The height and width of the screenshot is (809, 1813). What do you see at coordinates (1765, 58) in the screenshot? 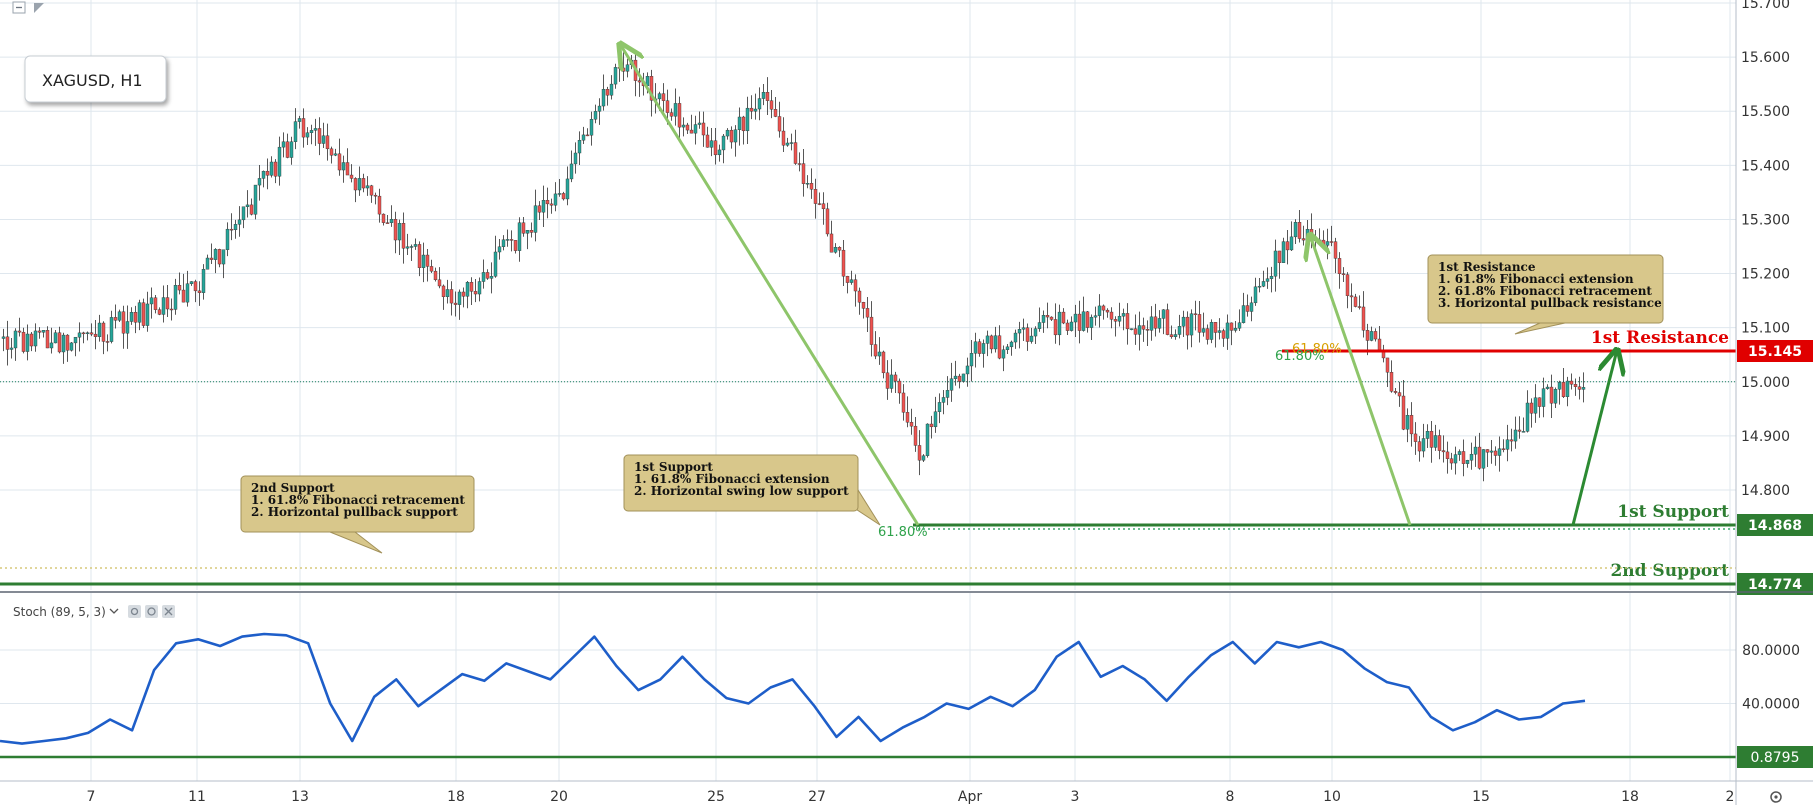
I see `price-tick-label: 15.600` at bounding box center [1765, 58].